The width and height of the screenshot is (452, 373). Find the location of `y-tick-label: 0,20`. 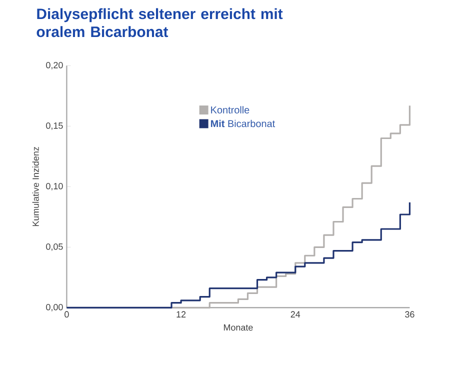

y-tick-label: 0,20 is located at coordinates (54, 66).